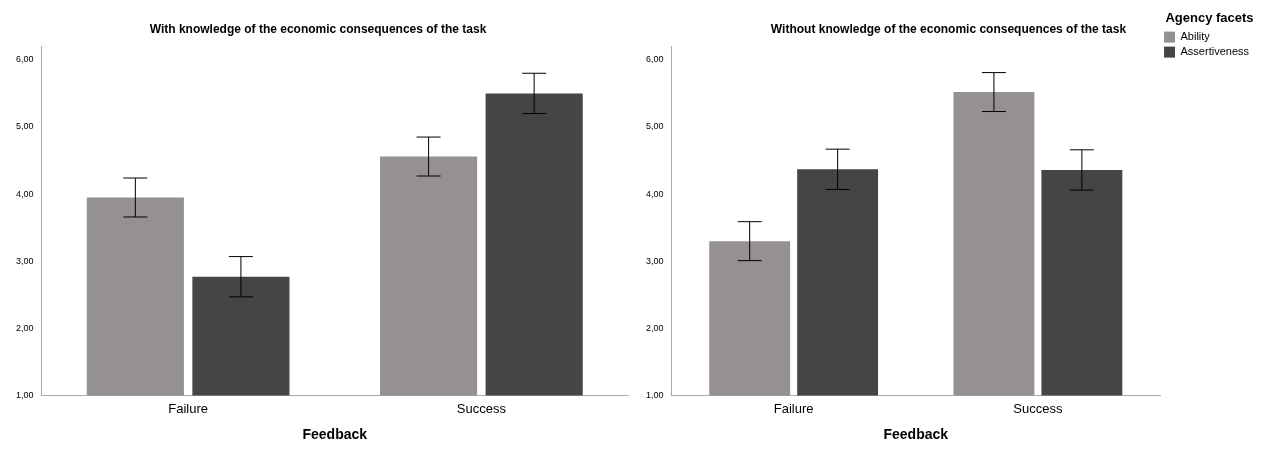 This screenshot has height=455, width=1276. What do you see at coordinates (318, 28) in the screenshot?
I see `chart-title: With knowledge of the economic consequences of the task` at bounding box center [318, 28].